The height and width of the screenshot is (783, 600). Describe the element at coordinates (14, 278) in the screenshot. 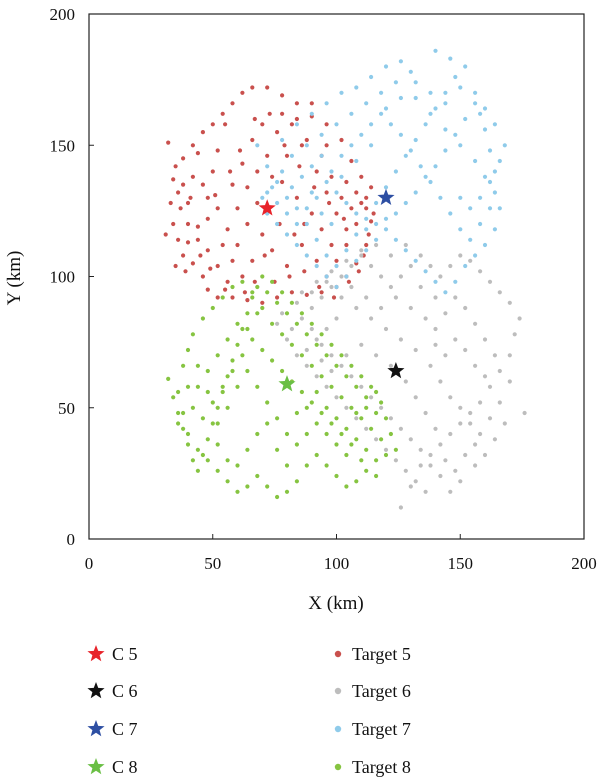

I see `y-axis-label: Y (km)` at that location.